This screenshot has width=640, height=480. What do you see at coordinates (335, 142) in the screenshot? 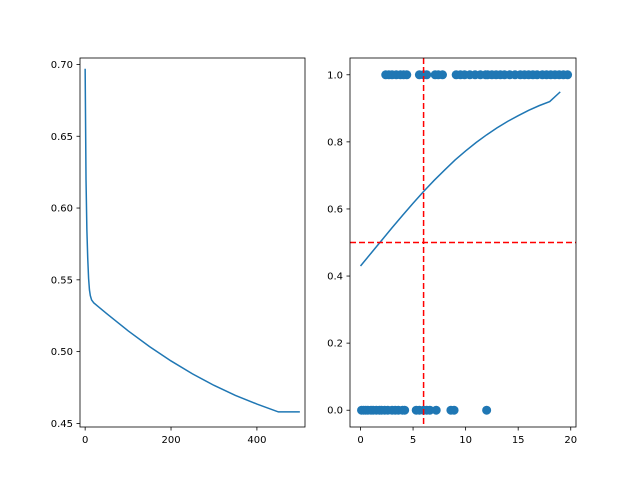
I see `scatter-chart-y-tick-label: 0.8` at bounding box center [335, 142].